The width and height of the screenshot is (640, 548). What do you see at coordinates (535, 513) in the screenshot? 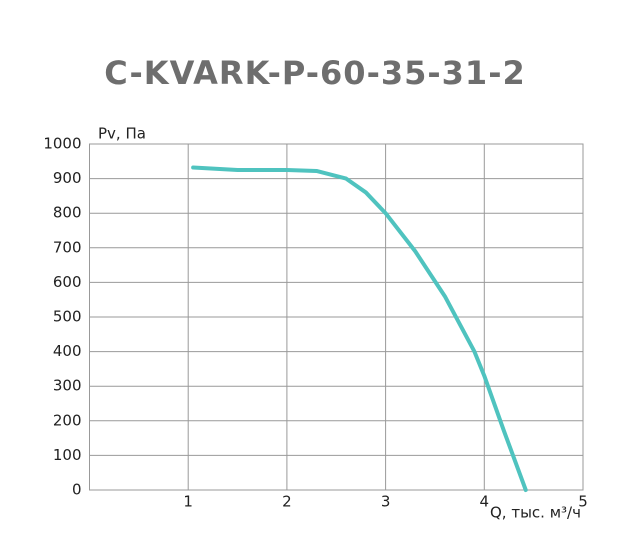
I see `x-axis-label: Q, тыс. м³/ч` at bounding box center [535, 513].